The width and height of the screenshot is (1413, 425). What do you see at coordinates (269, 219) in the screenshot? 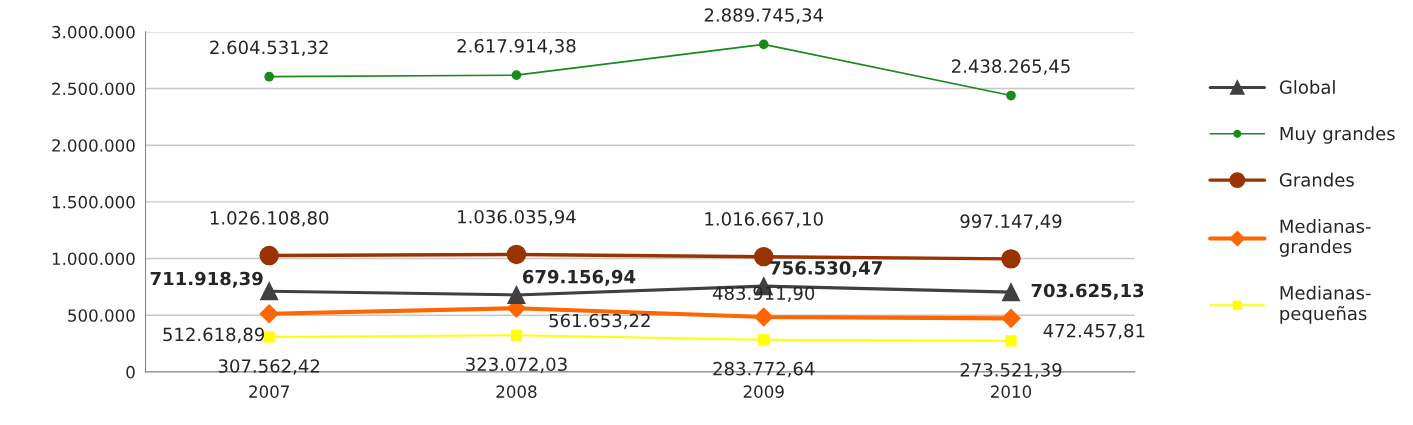
I see `data-label: 1.026.108,80` at bounding box center [269, 219].